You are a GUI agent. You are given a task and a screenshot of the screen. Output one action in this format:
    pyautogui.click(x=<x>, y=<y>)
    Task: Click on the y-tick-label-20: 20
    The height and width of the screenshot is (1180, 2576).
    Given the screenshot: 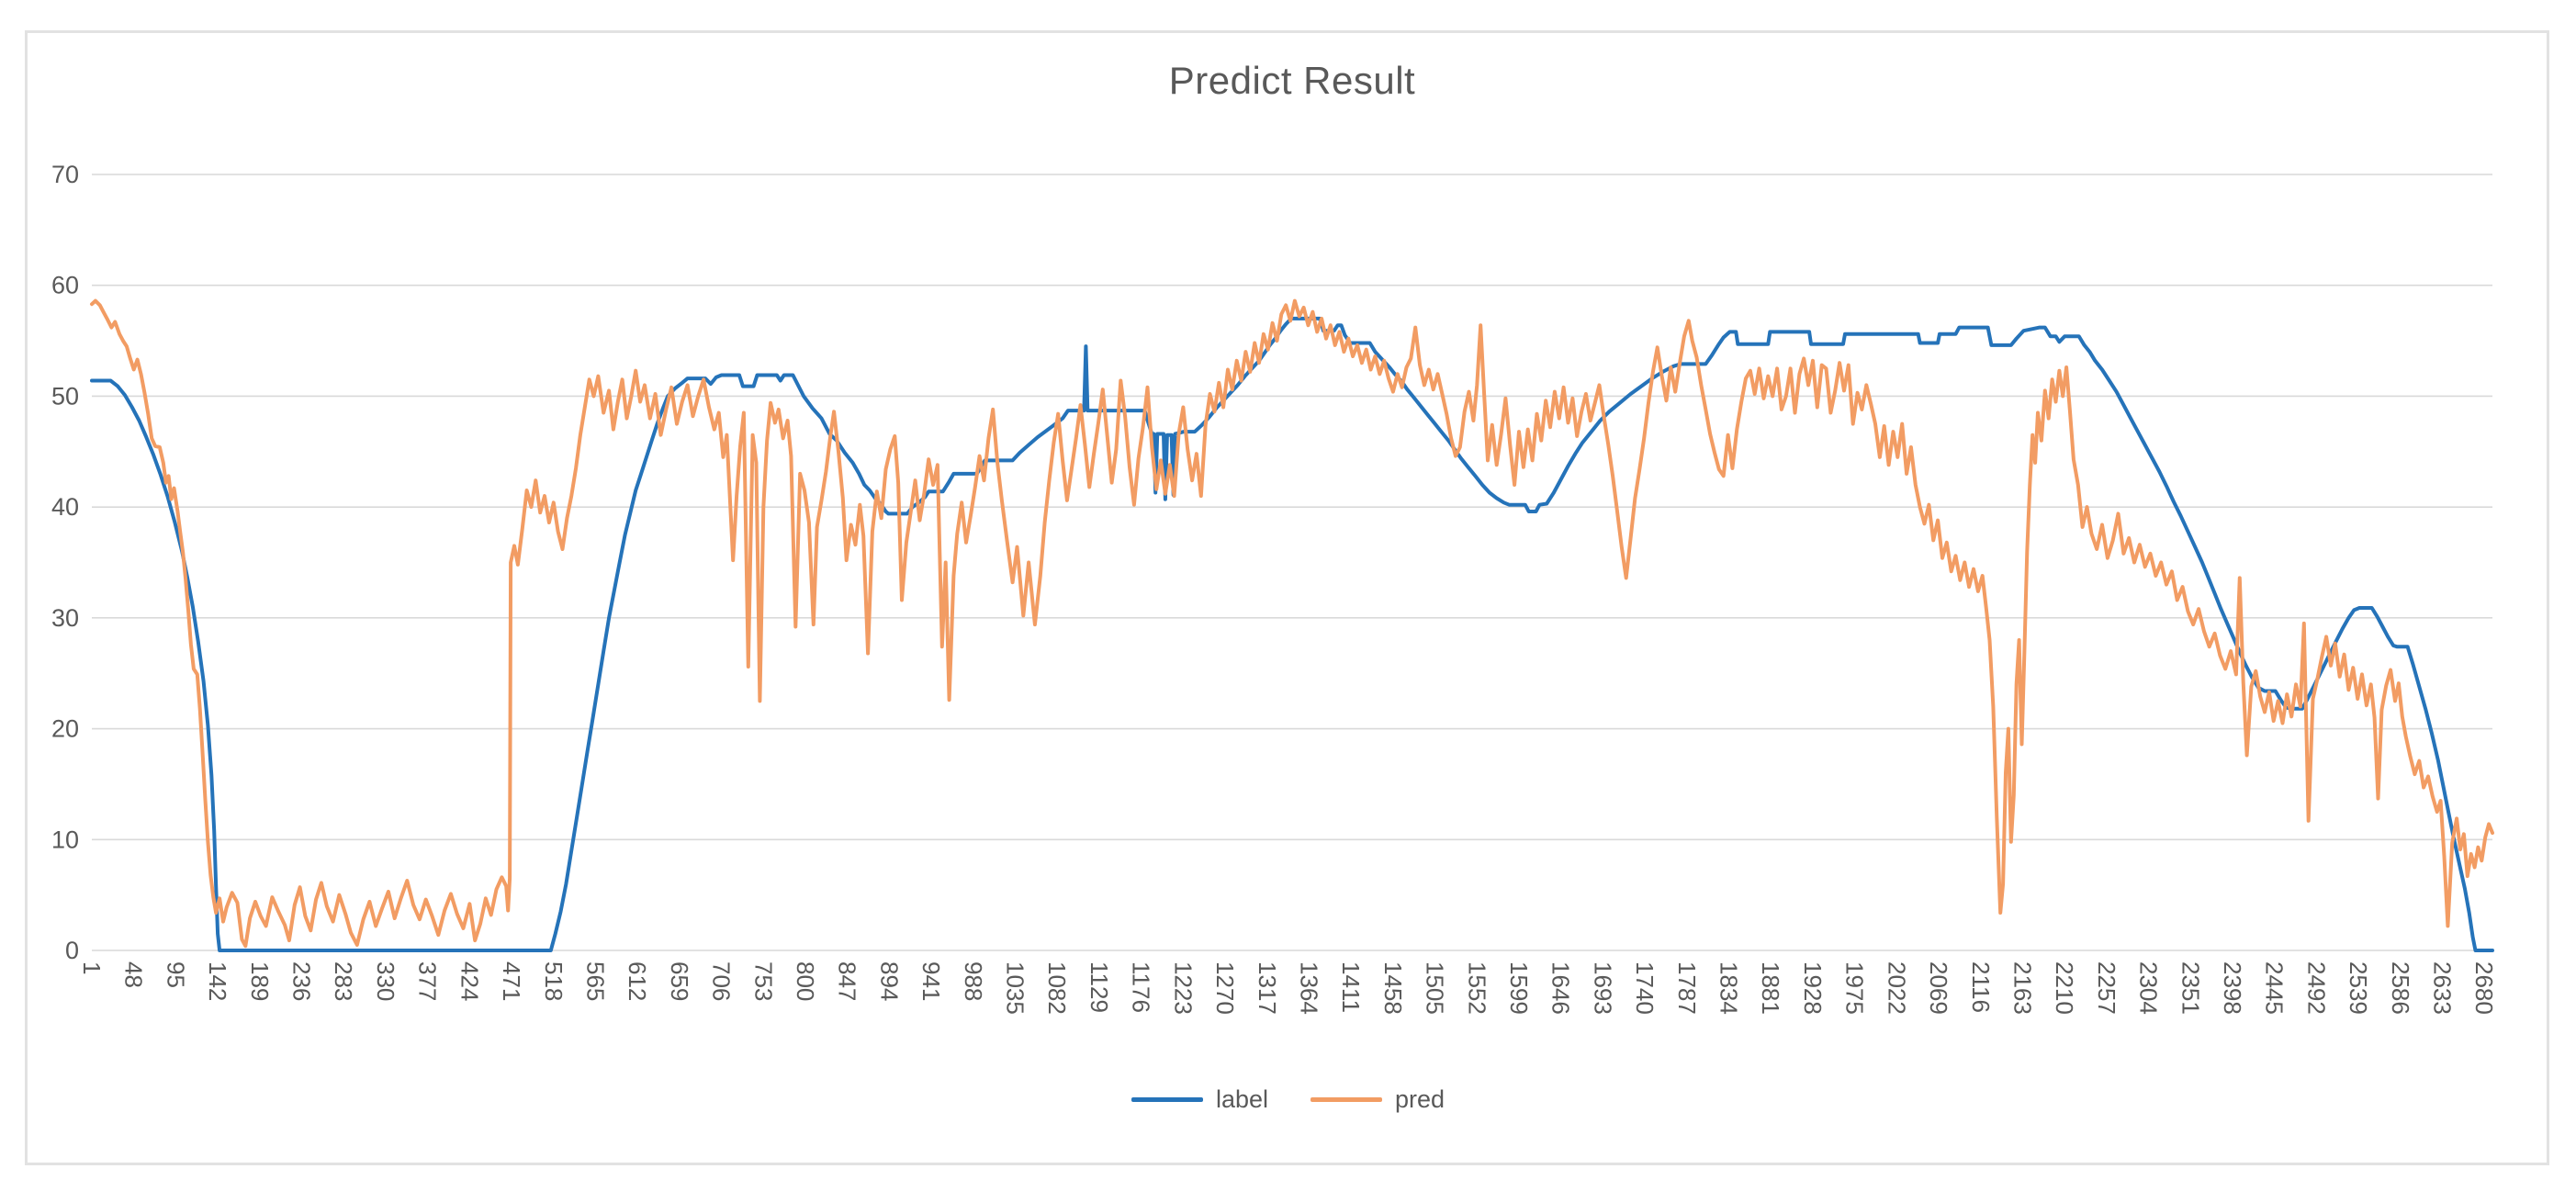 What is the action you would take?
    pyautogui.click(x=65, y=729)
    